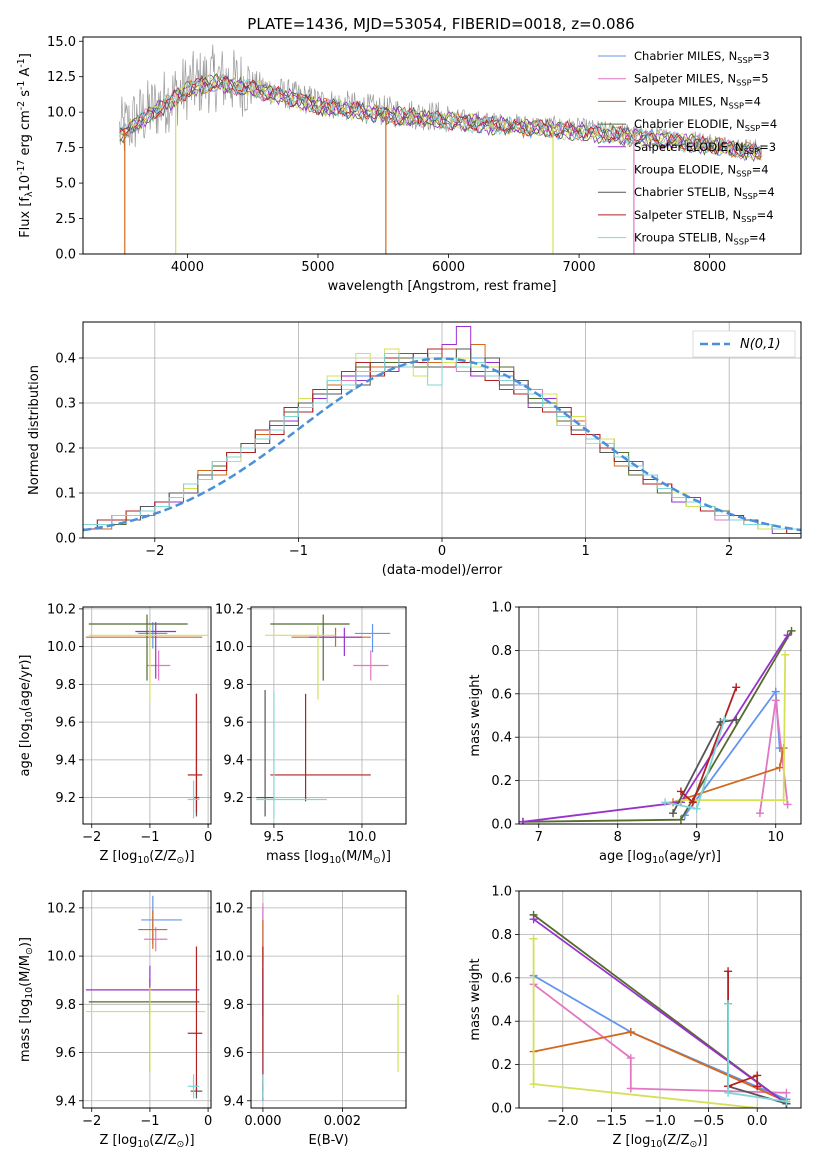  I want to click on x-tick-label: 10, so click(775, 837).